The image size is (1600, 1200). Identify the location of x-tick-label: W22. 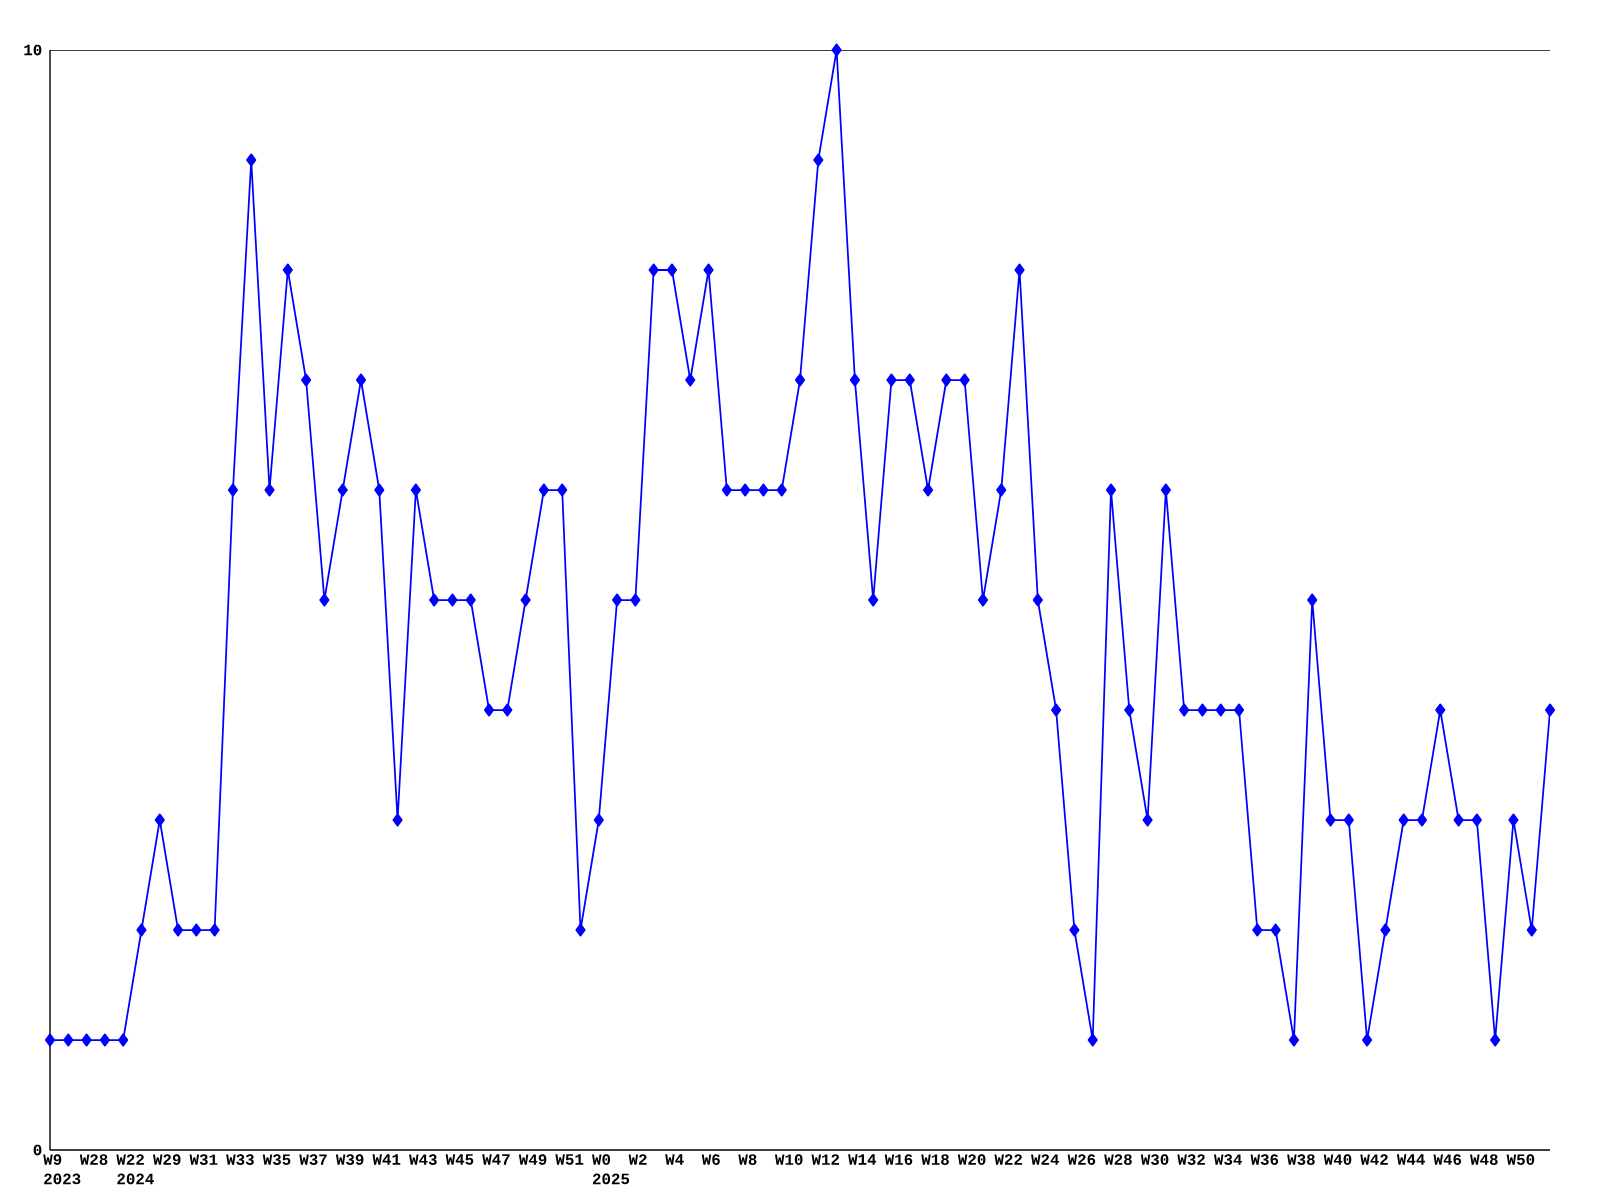
(1008, 1159).